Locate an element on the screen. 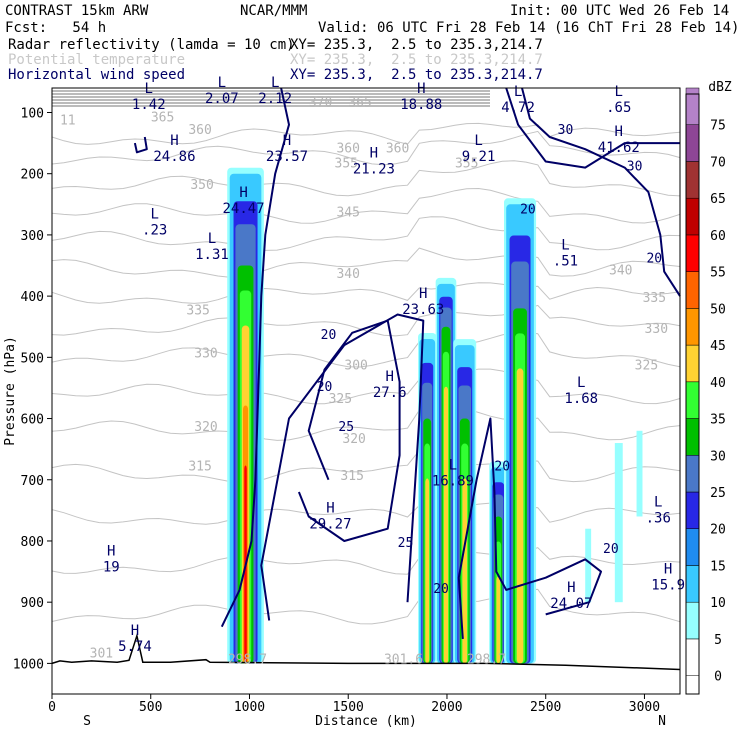  x-tick-label: 3000 is located at coordinates (644, 707).